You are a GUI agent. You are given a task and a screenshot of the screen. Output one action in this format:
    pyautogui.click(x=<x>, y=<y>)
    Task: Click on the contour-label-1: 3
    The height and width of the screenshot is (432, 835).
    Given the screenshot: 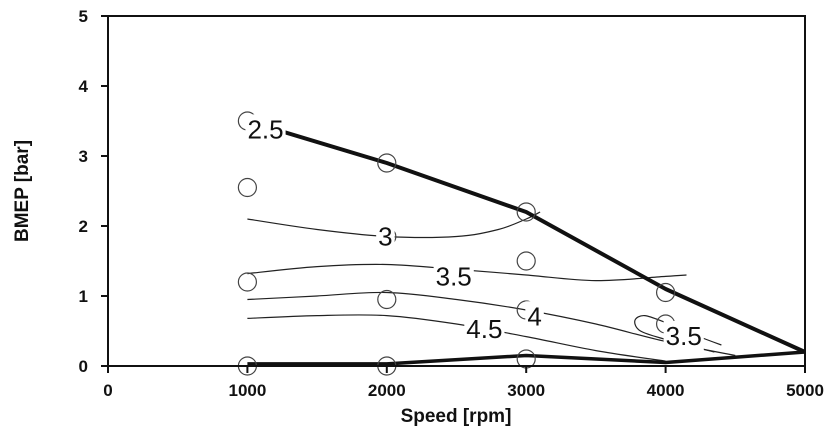 What is the action you would take?
    pyautogui.click(x=385, y=236)
    